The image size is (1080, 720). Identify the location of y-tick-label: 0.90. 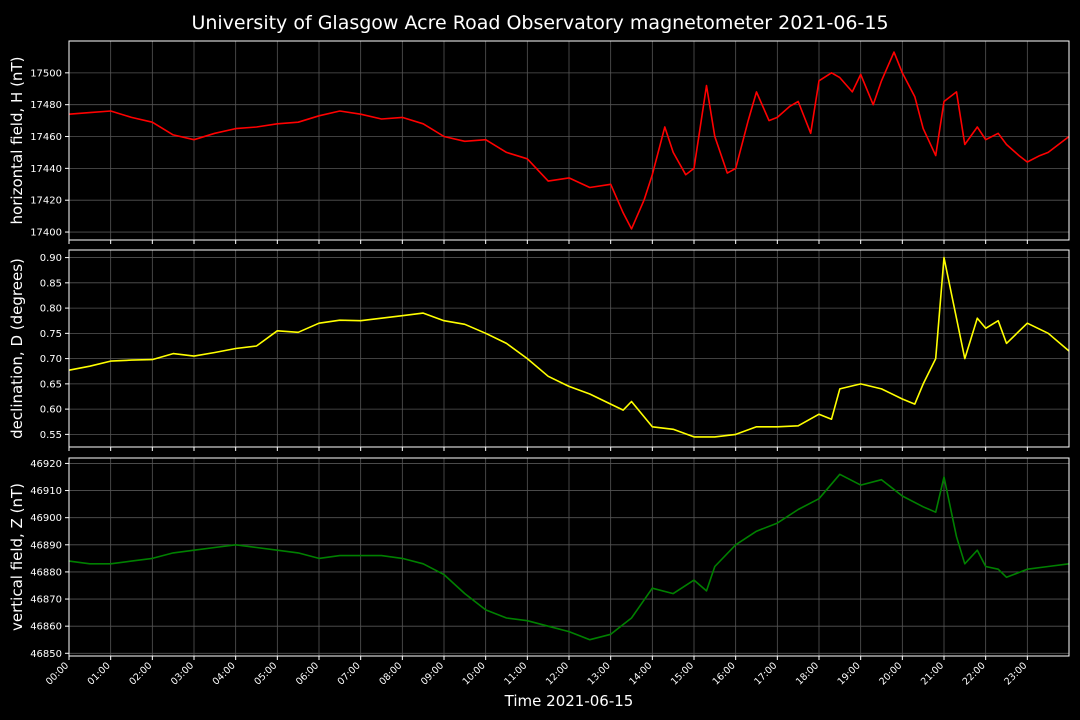
(51, 258).